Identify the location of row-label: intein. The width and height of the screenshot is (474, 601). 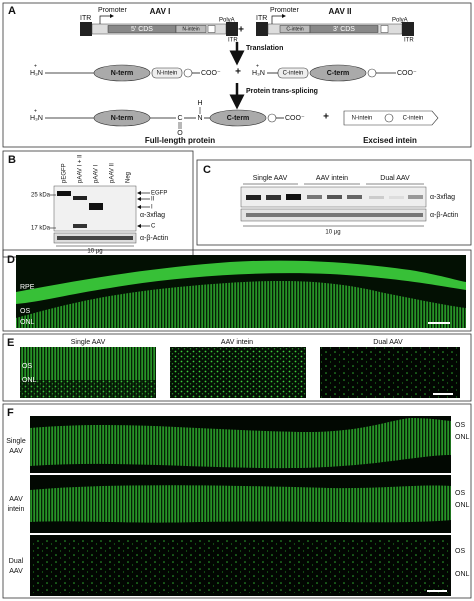
(16, 509).